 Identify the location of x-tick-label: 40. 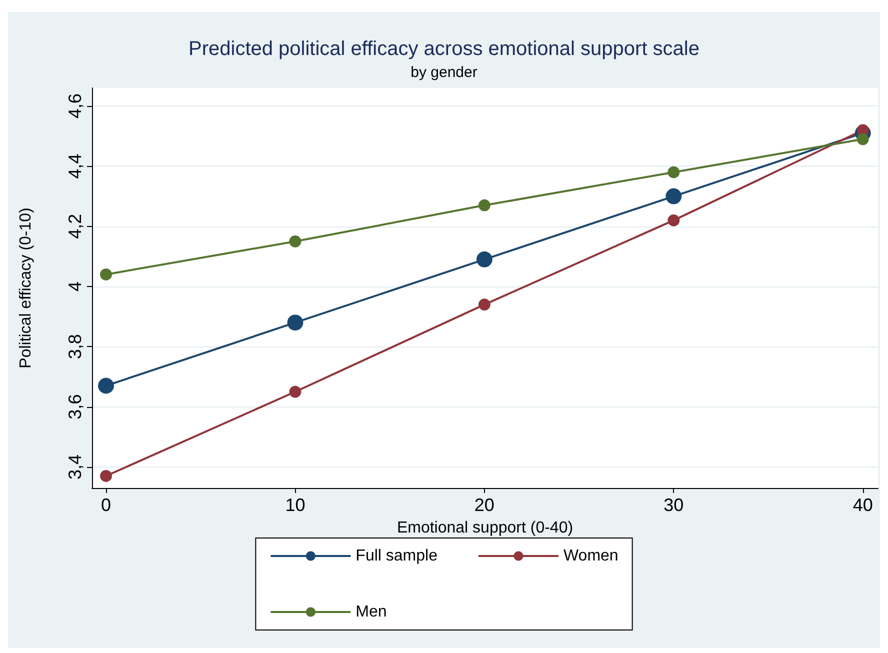
(862, 505).